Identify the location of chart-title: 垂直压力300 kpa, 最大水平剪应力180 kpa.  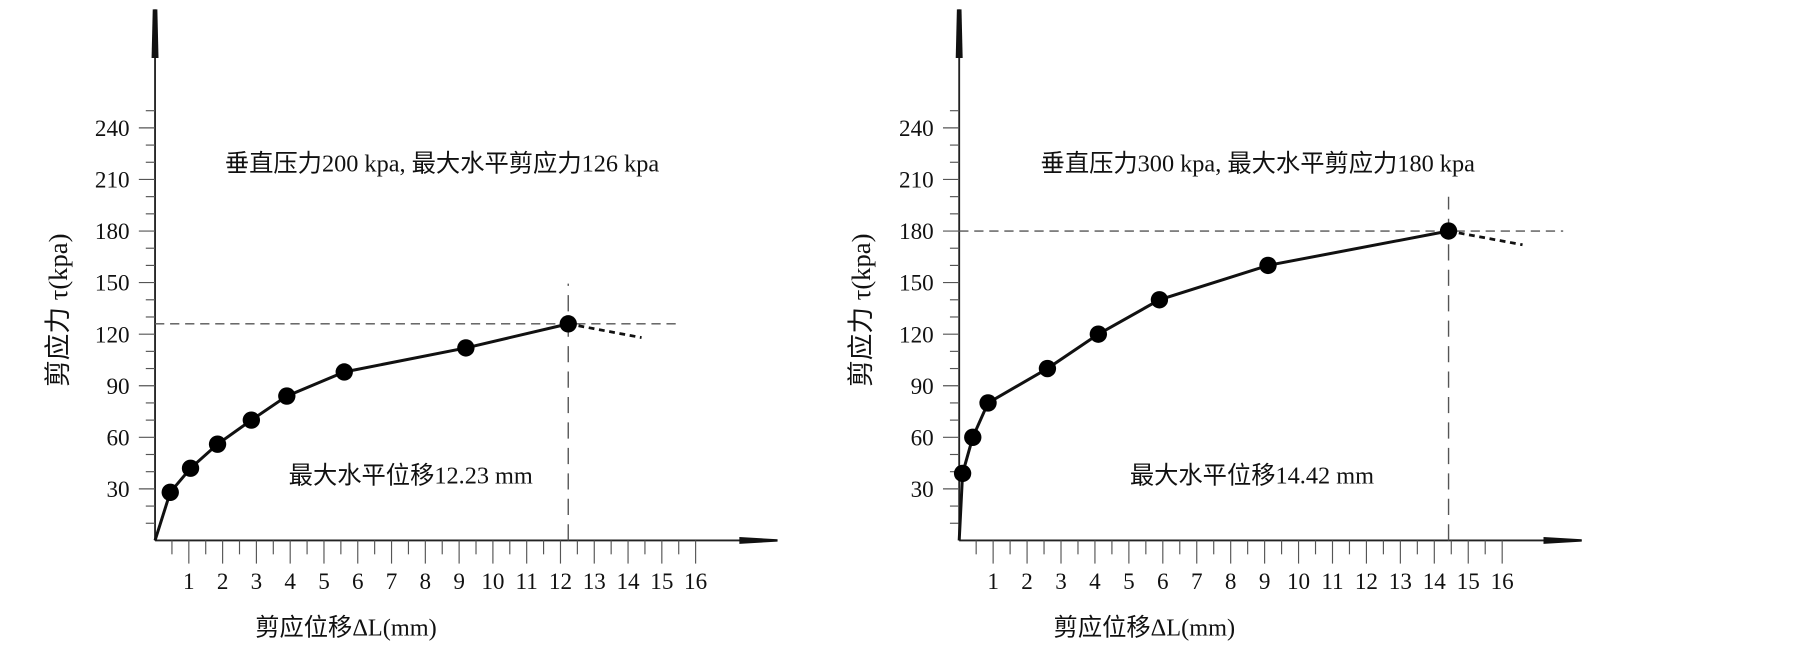
(1258, 163).